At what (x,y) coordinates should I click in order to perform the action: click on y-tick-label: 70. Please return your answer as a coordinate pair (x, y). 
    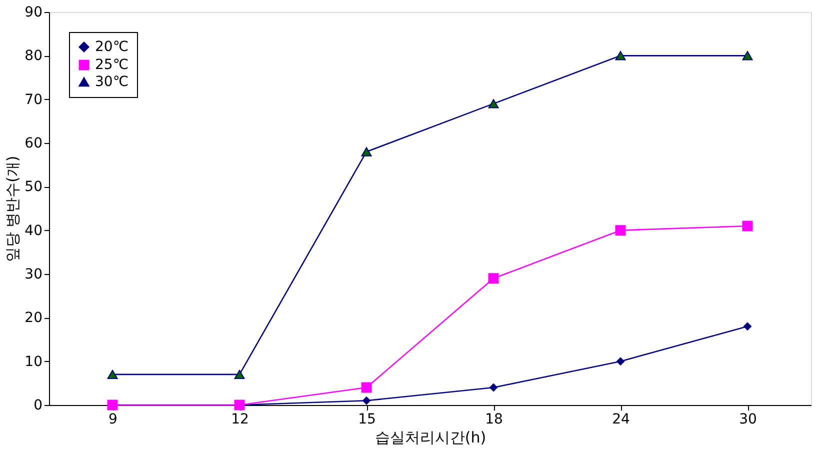
    Looking at the image, I should click on (33, 100).